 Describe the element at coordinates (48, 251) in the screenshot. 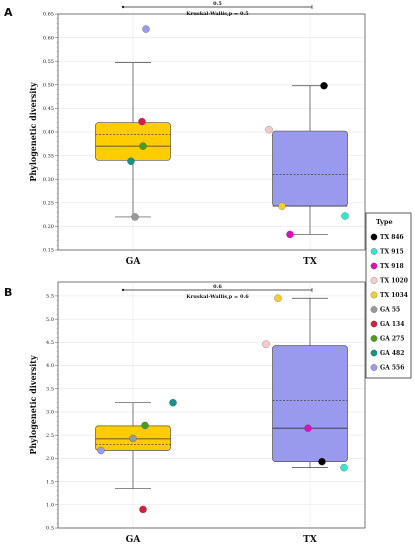

I see `y-tick-label: 0.15` at that location.